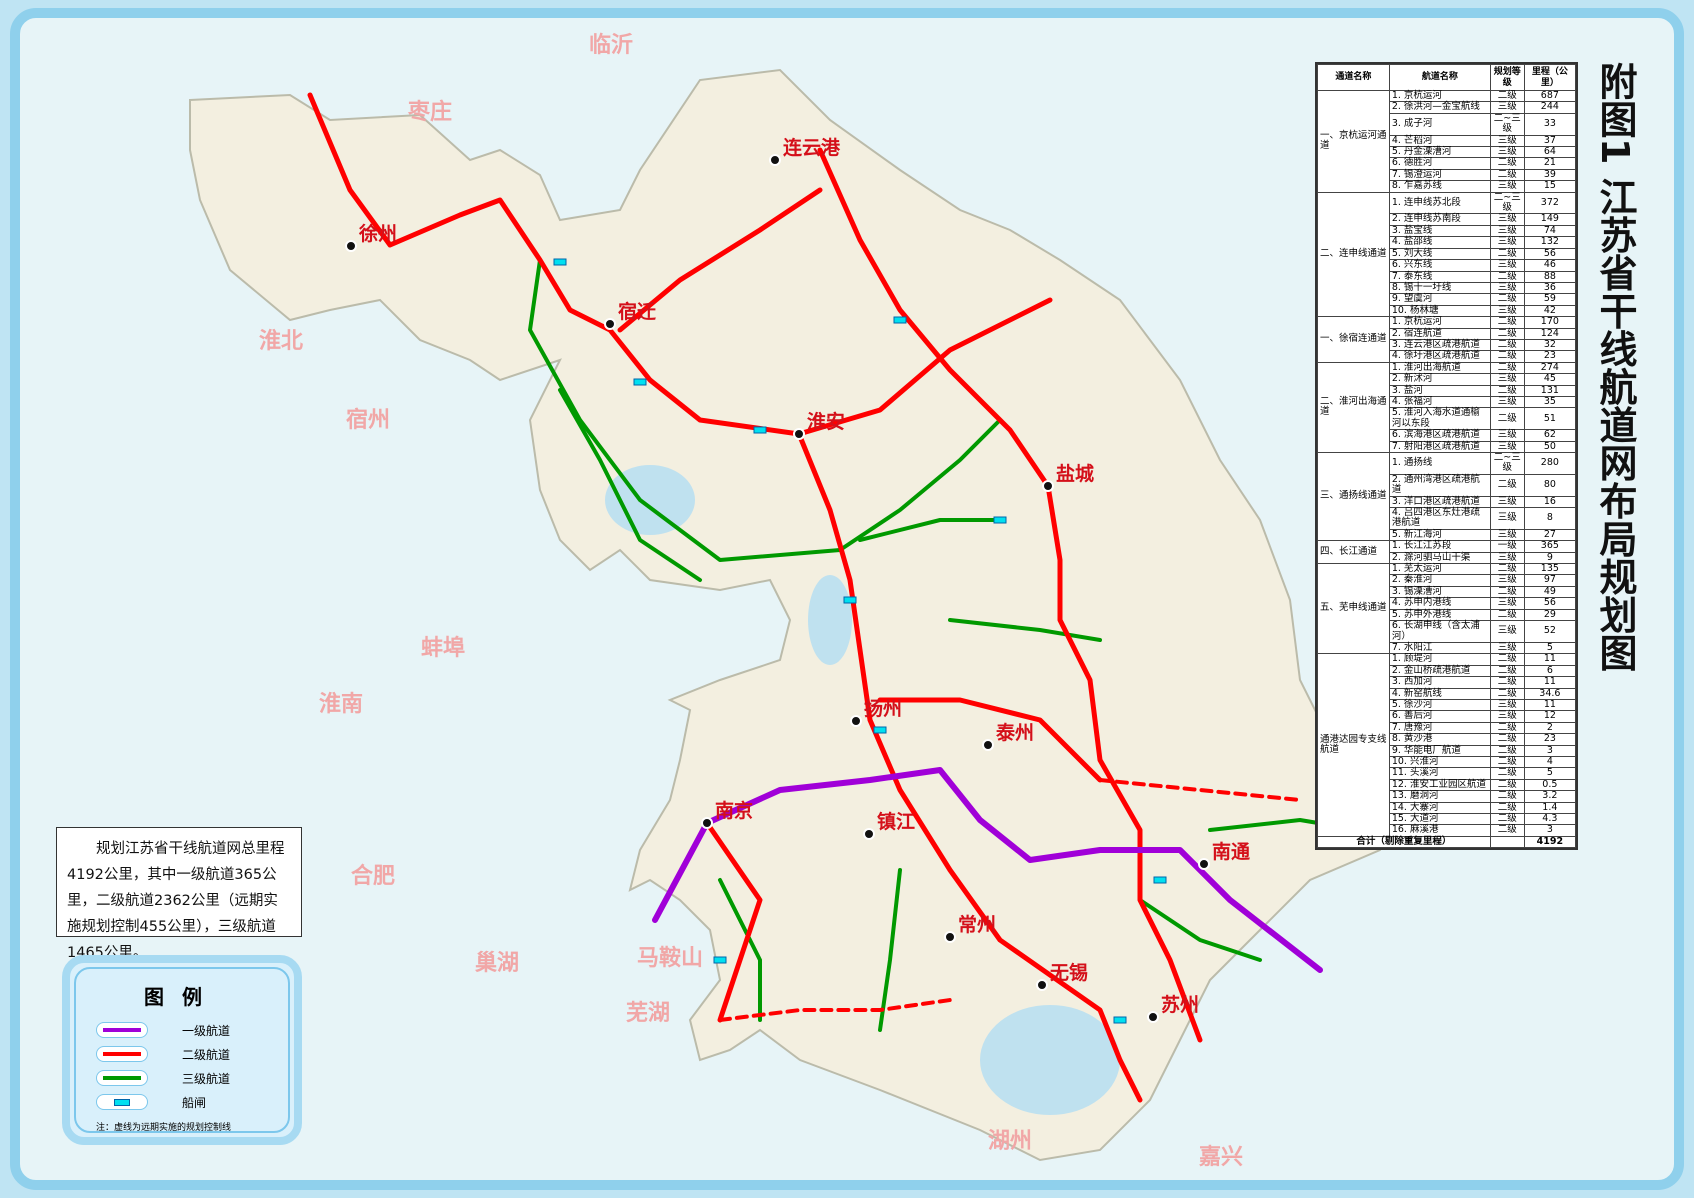 The height and width of the screenshot is (1198, 1694). What do you see at coordinates (1447, 339) in the screenshot?
I see `table-row: 一、徐宿连通道 1. 京杭运河 二级 170` at bounding box center [1447, 339].